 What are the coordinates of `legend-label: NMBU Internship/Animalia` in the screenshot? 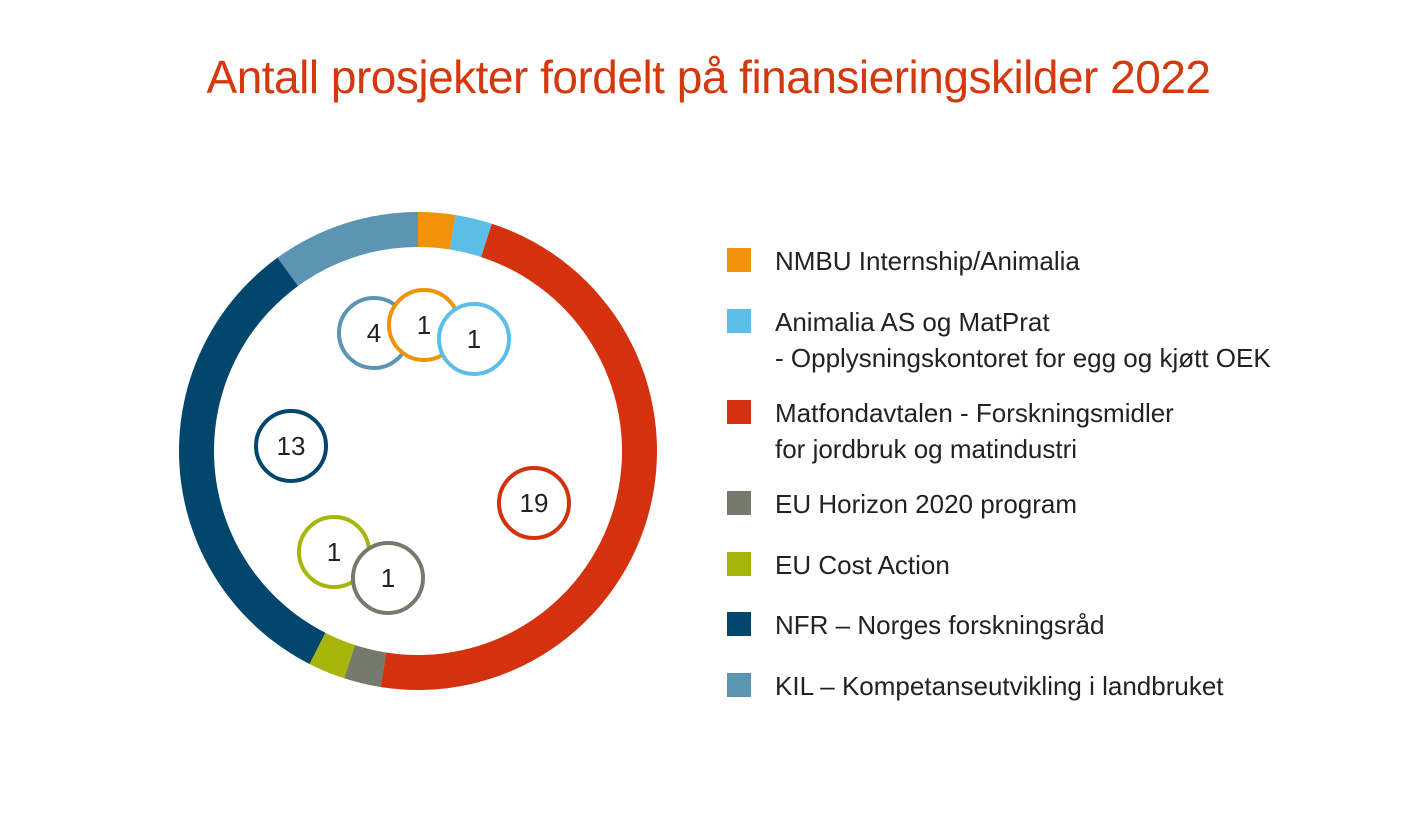 It's located at (927, 261).